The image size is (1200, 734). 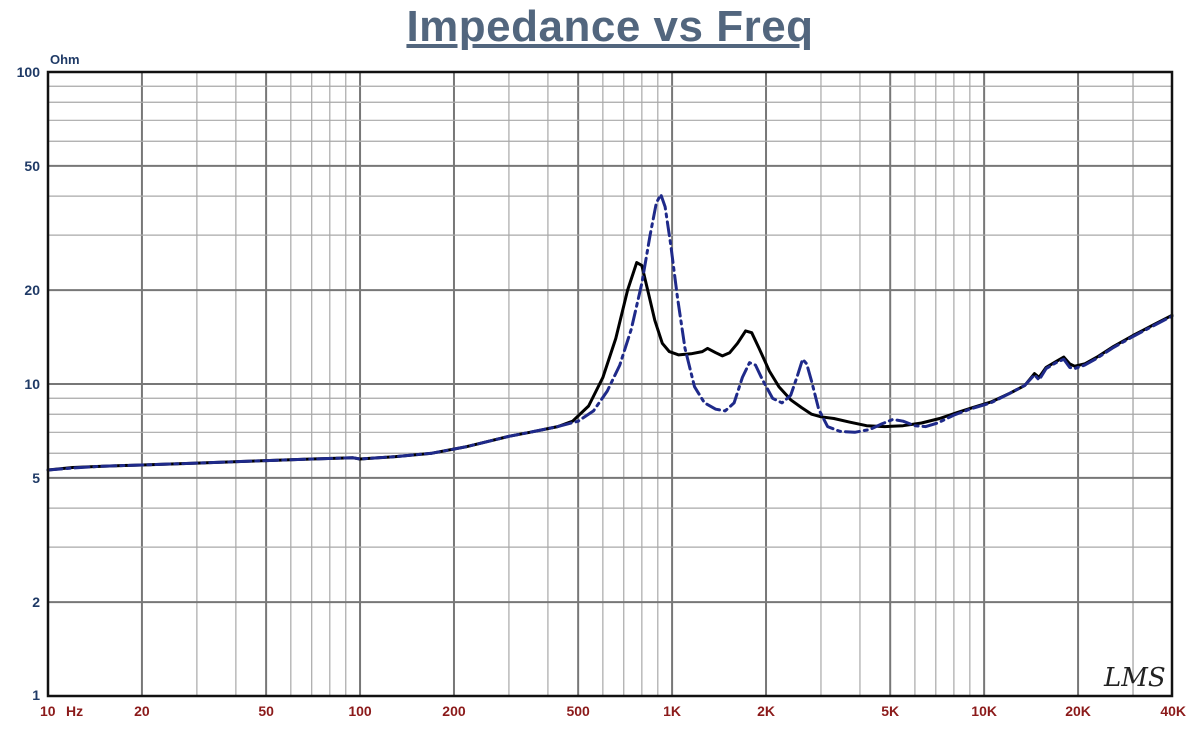 What do you see at coordinates (142, 711) in the screenshot?
I see `x-tick-label: 20` at bounding box center [142, 711].